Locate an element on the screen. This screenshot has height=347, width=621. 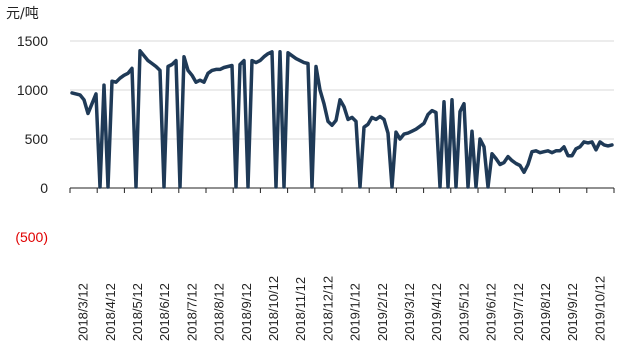
x-tick-label: 2019/1/12 is located at coordinates (355, 312).